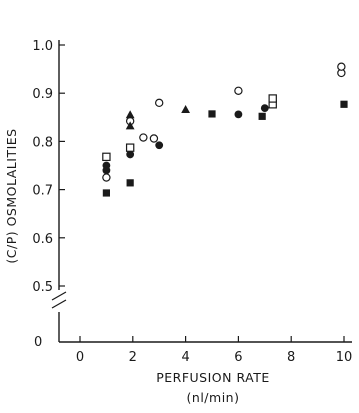 Image resolution: width=359 pixels, height=413 pixels. I want to click on y-ticks: 0.5 0.6 0.7 0.8 0.9 1.0, so click(48, 167).